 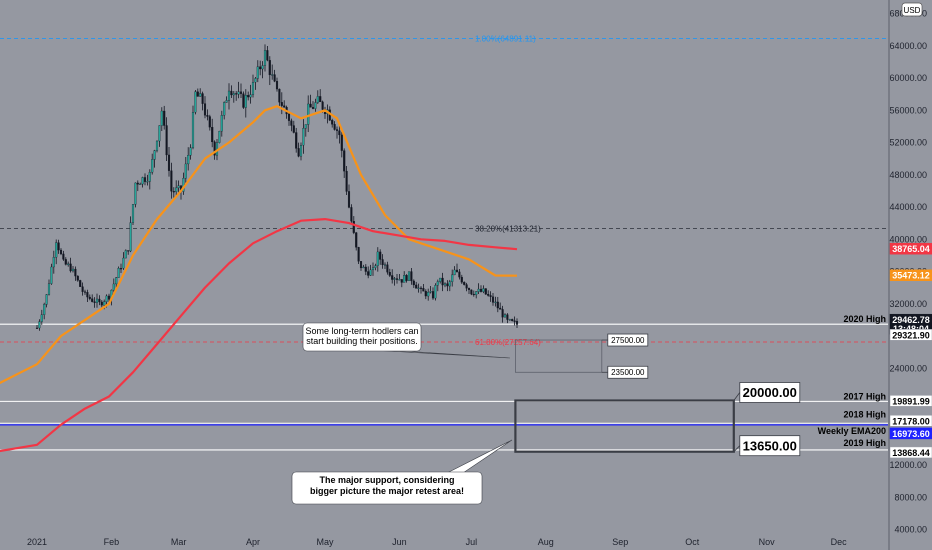 What do you see at coordinates (437, 542) in the screenshot?
I see `time-axis: 2021 Feb Mar Apr May Jun Jul Aug Sep Oct Nov Dec` at bounding box center [437, 542].